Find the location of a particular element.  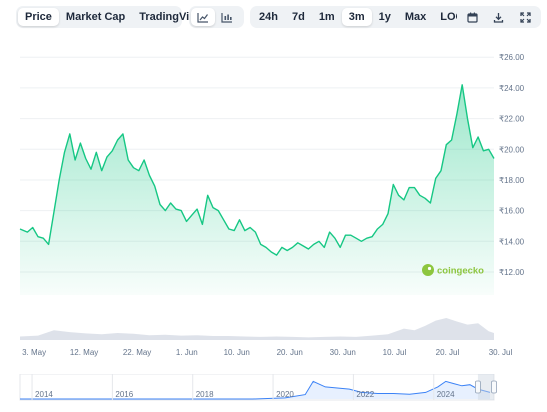

navigator-year-label: 2016 is located at coordinates (124, 394).